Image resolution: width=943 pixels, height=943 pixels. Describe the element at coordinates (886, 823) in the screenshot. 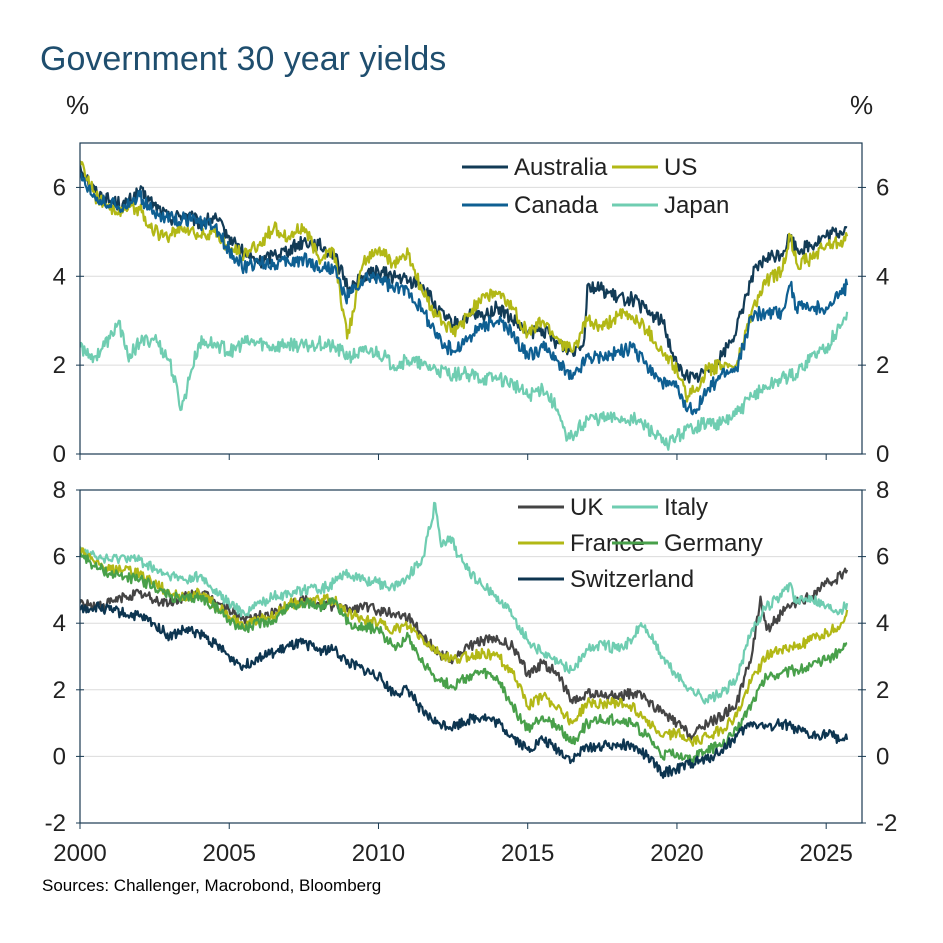

I see `y-tick-label-right: -2` at that location.